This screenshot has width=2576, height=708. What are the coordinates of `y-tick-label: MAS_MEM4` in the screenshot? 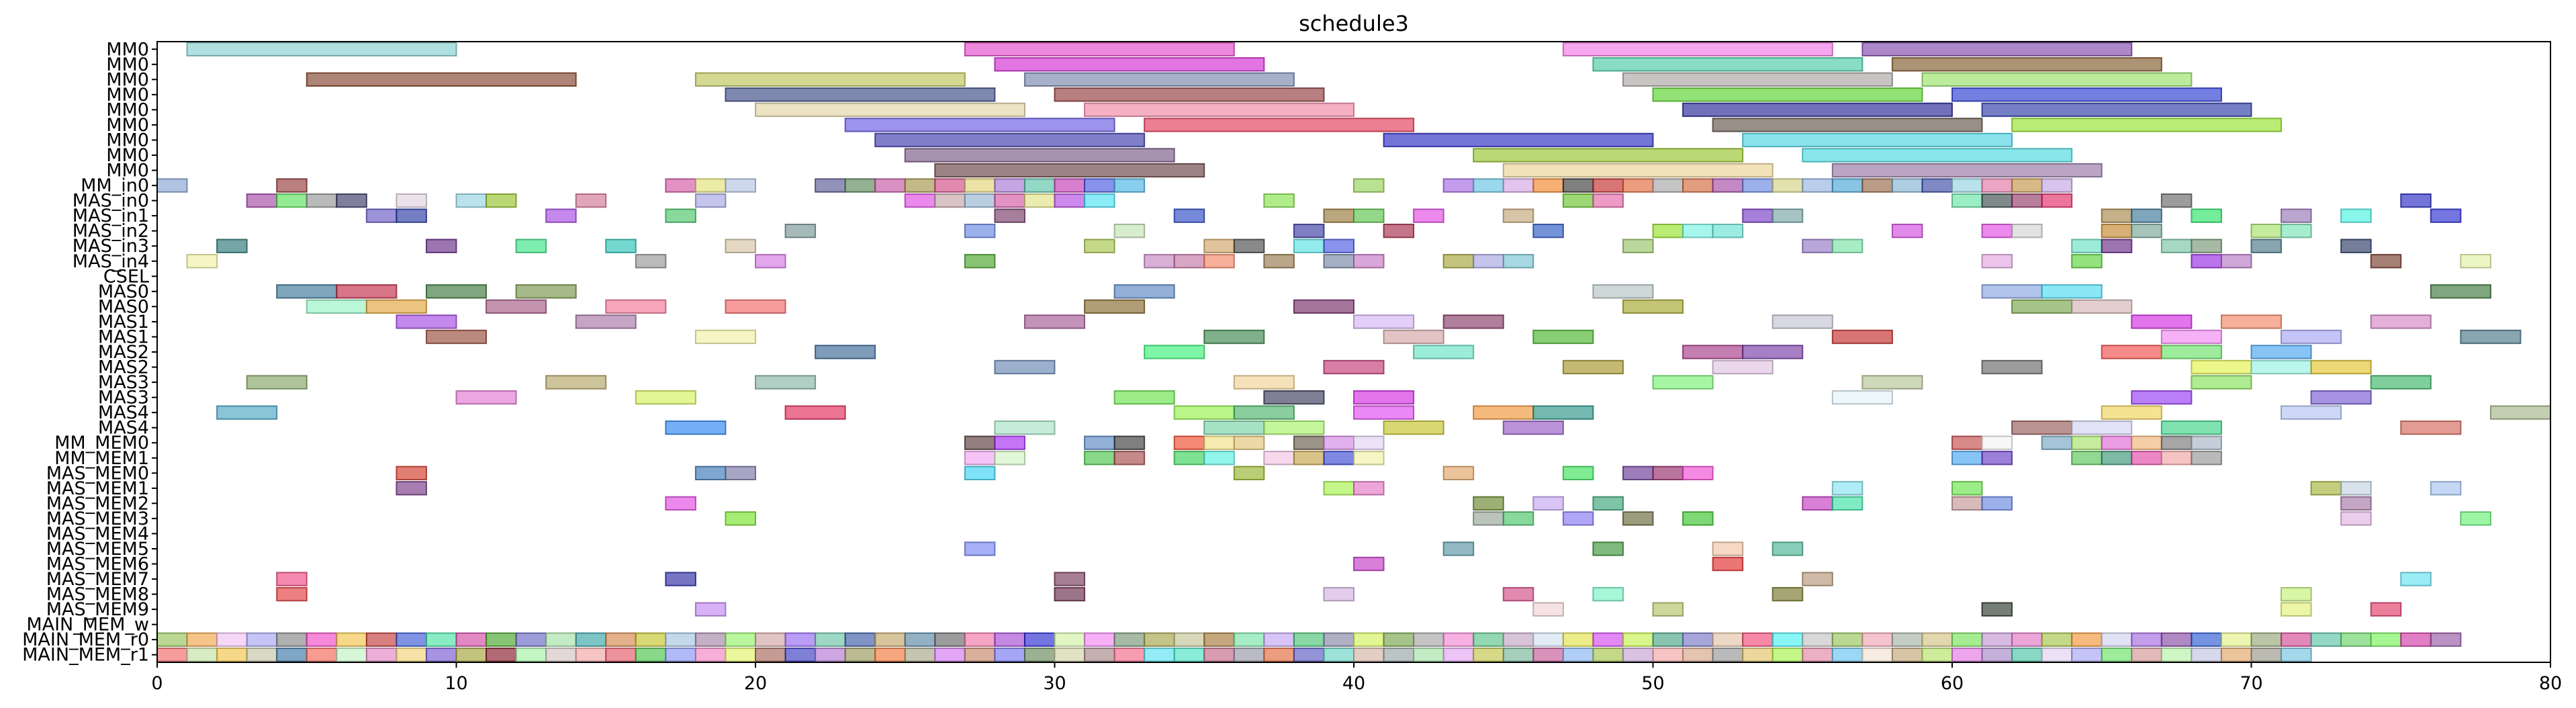 It's located at (97, 533).